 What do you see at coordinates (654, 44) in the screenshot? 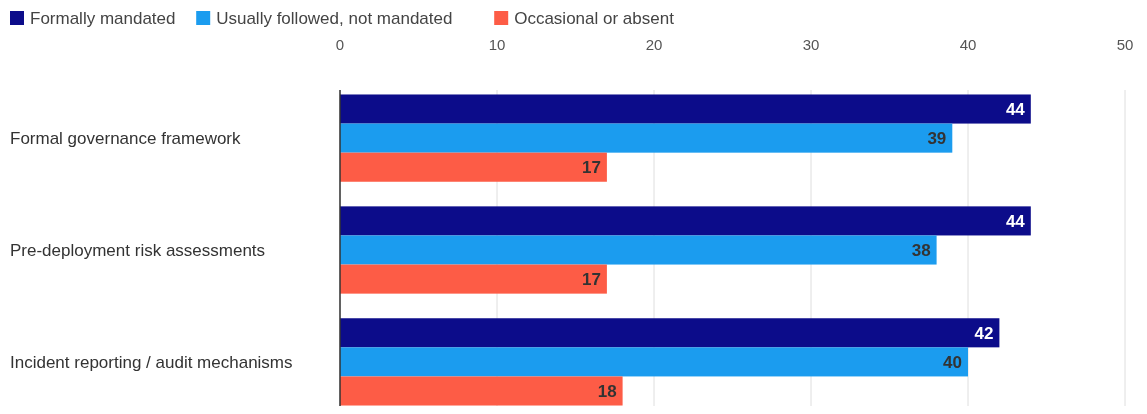
I see `x-tick-label: 20` at bounding box center [654, 44].